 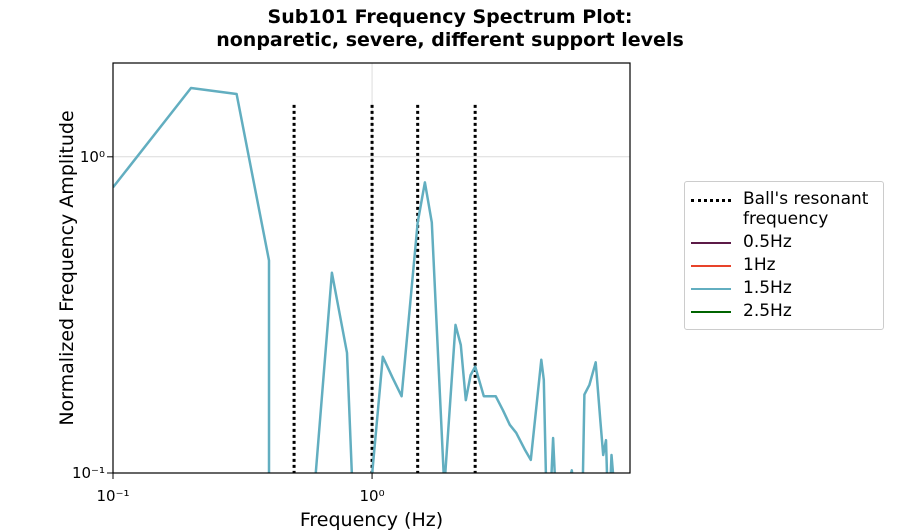 I want to click on legend-entry: 1.5Hz, so click(x=784, y=288).